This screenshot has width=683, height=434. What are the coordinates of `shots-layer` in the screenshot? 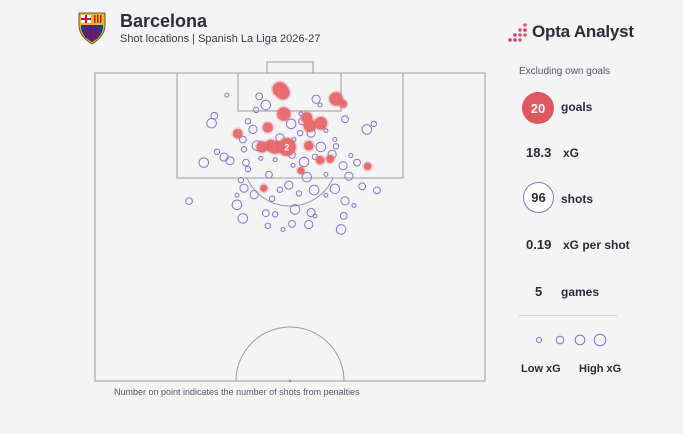 It's located at (283, 163).